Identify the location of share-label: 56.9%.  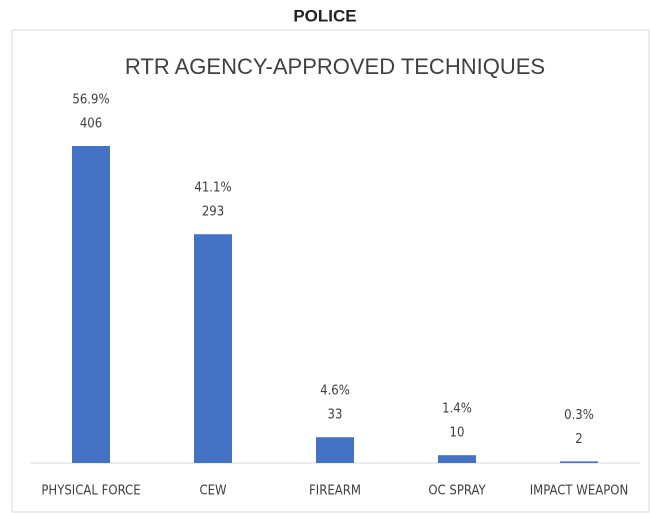
(90, 100).